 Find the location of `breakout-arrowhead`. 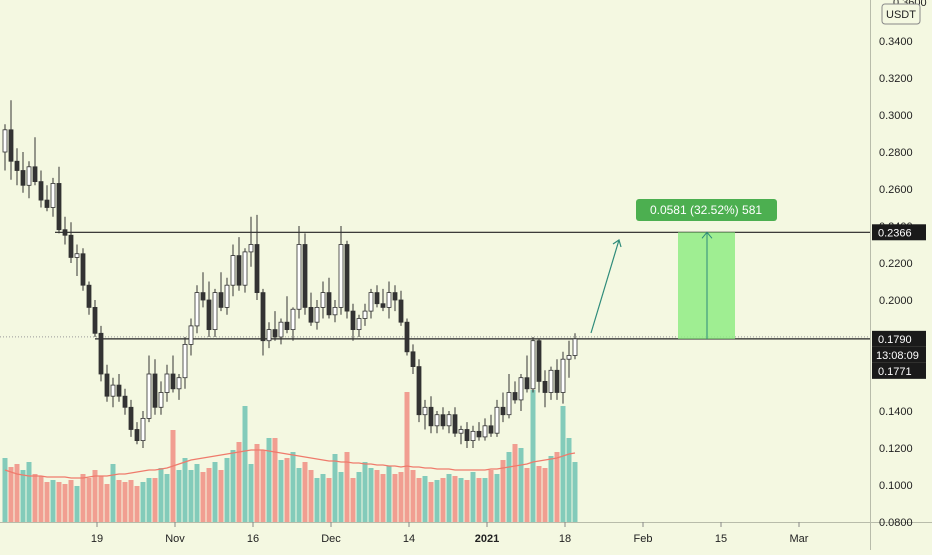

breakout-arrowhead is located at coordinates (617, 243).